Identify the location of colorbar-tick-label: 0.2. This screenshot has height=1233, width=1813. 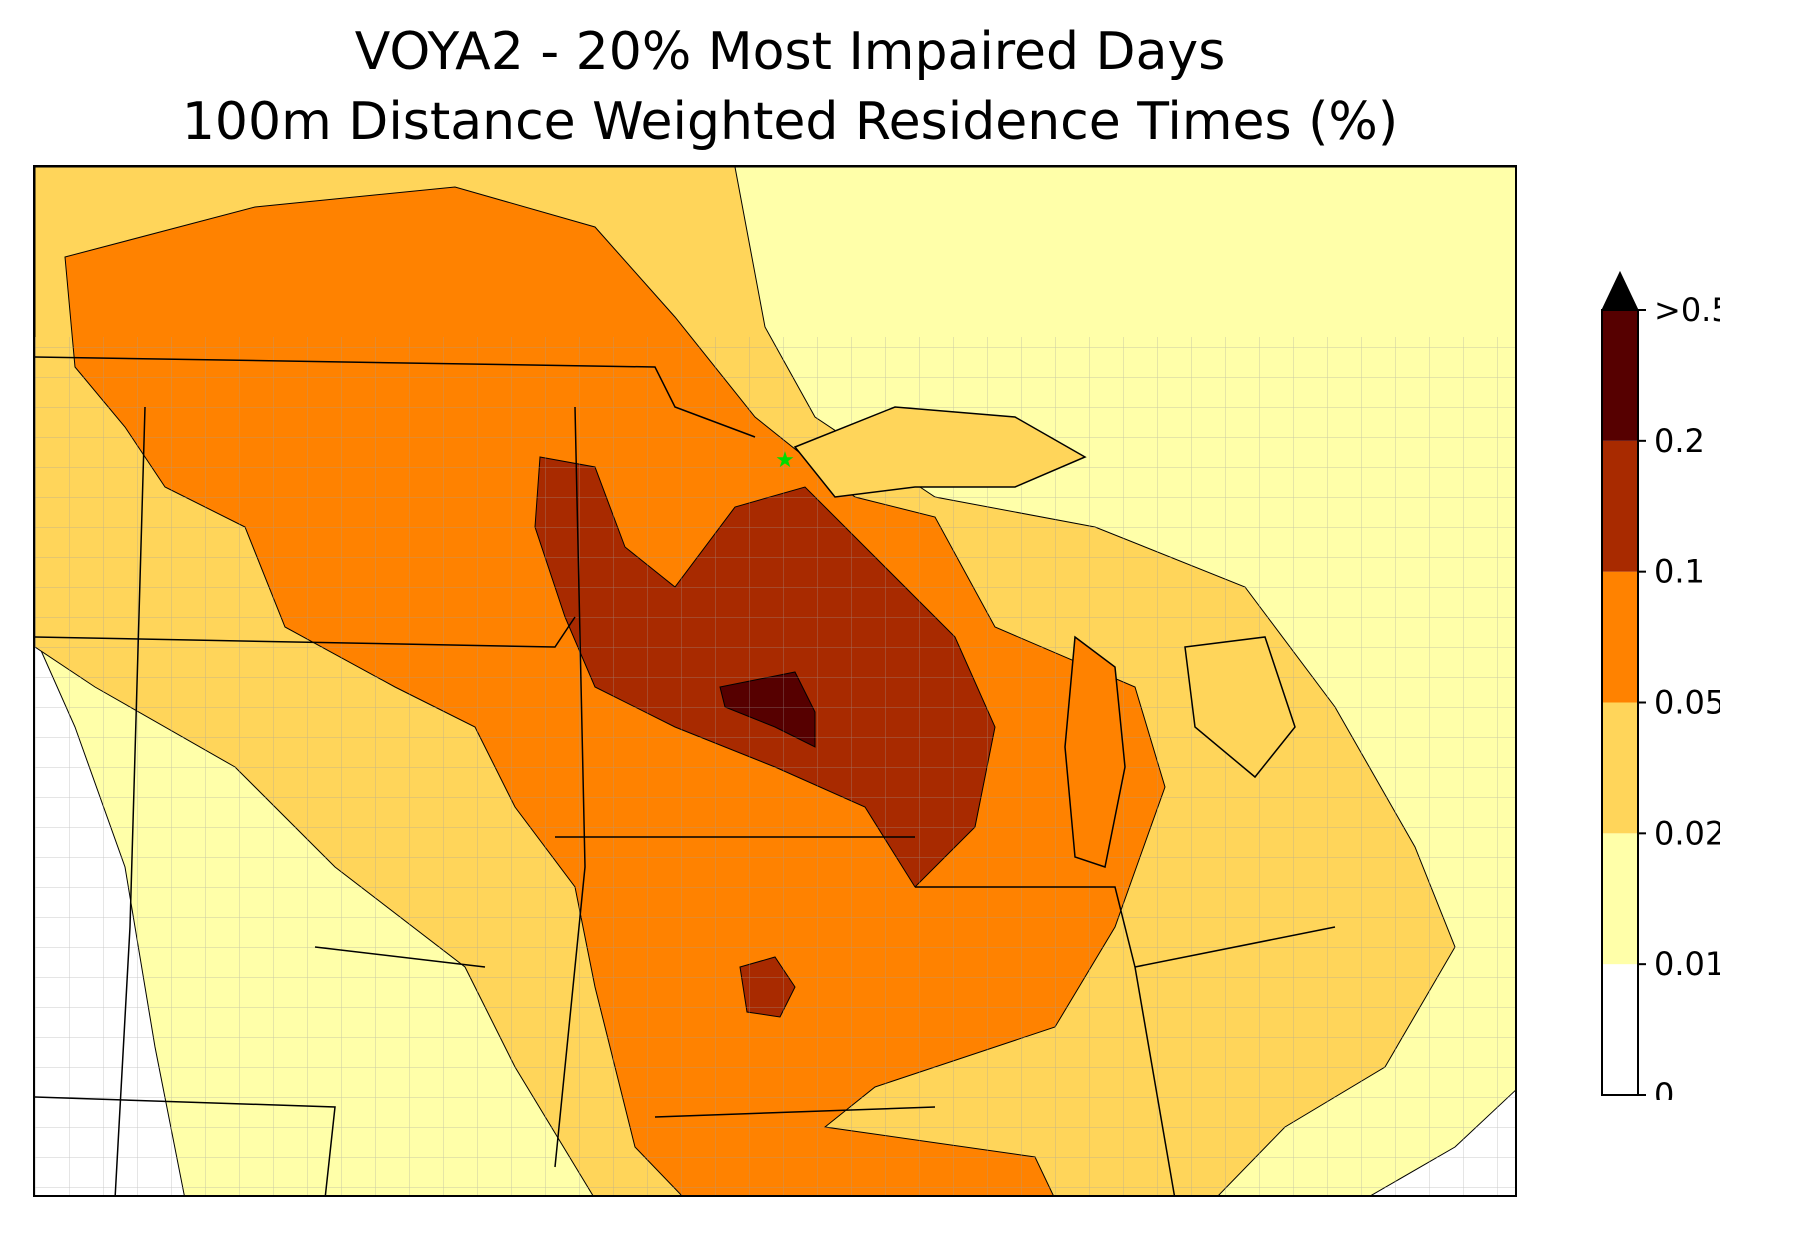
(1679, 441).